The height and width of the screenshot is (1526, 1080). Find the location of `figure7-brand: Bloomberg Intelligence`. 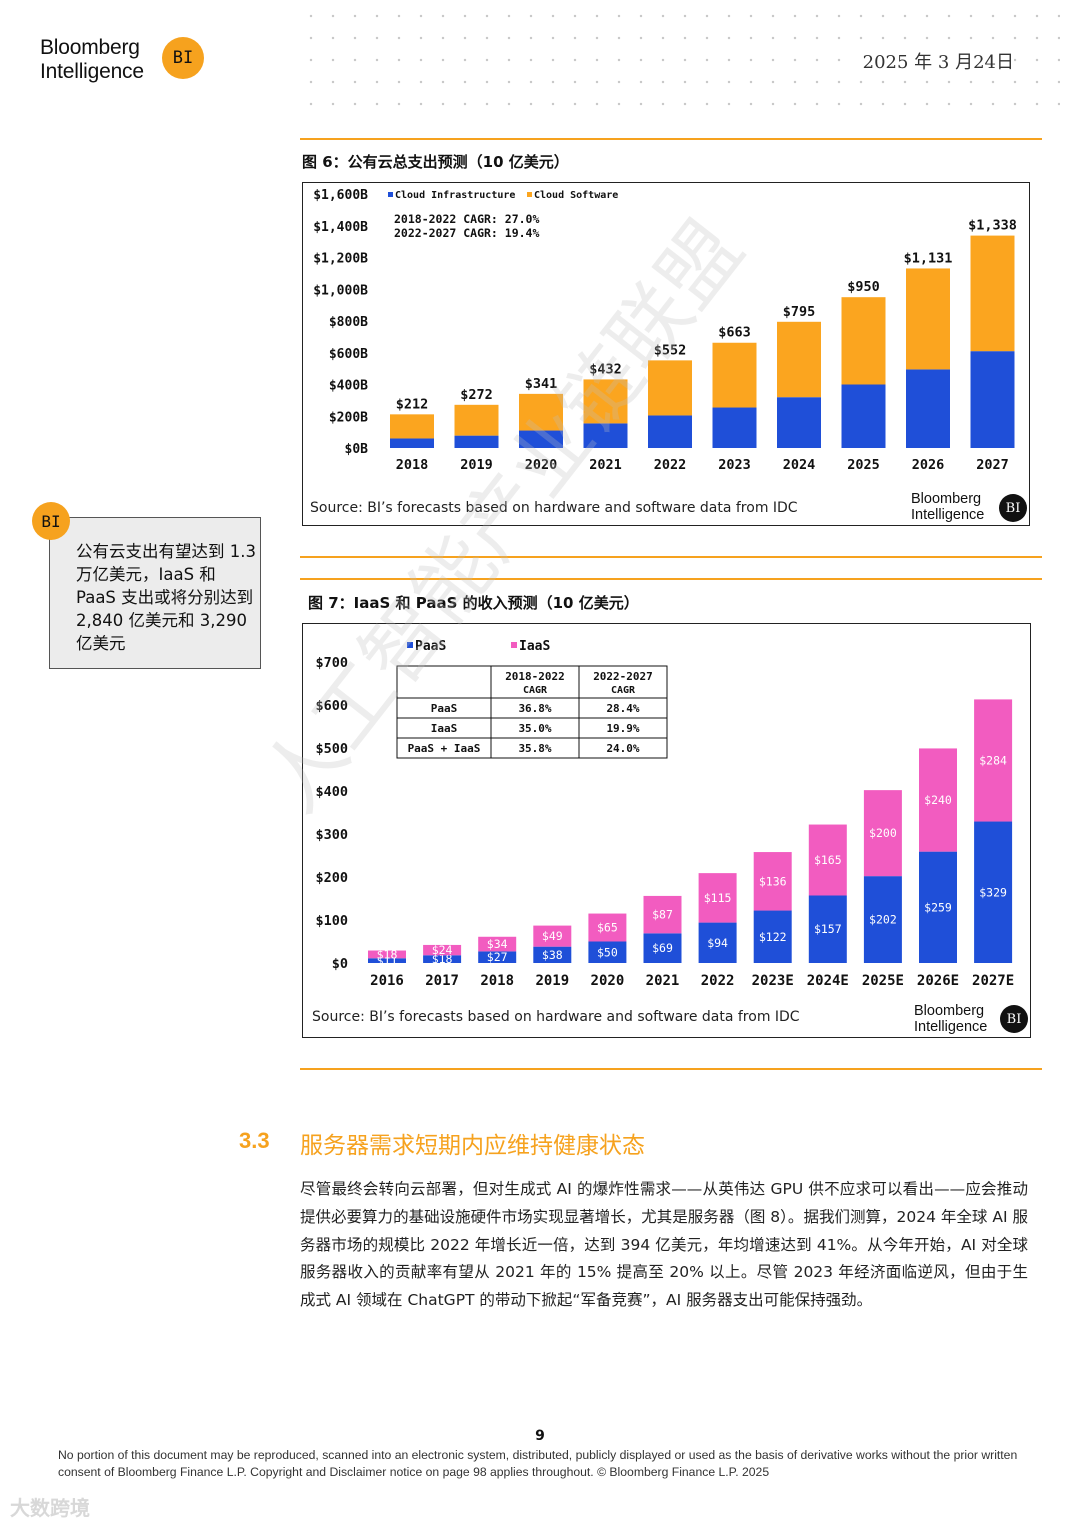

figure7-brand: Bloomberg Intelligence is located at coordinates (950, 1019).